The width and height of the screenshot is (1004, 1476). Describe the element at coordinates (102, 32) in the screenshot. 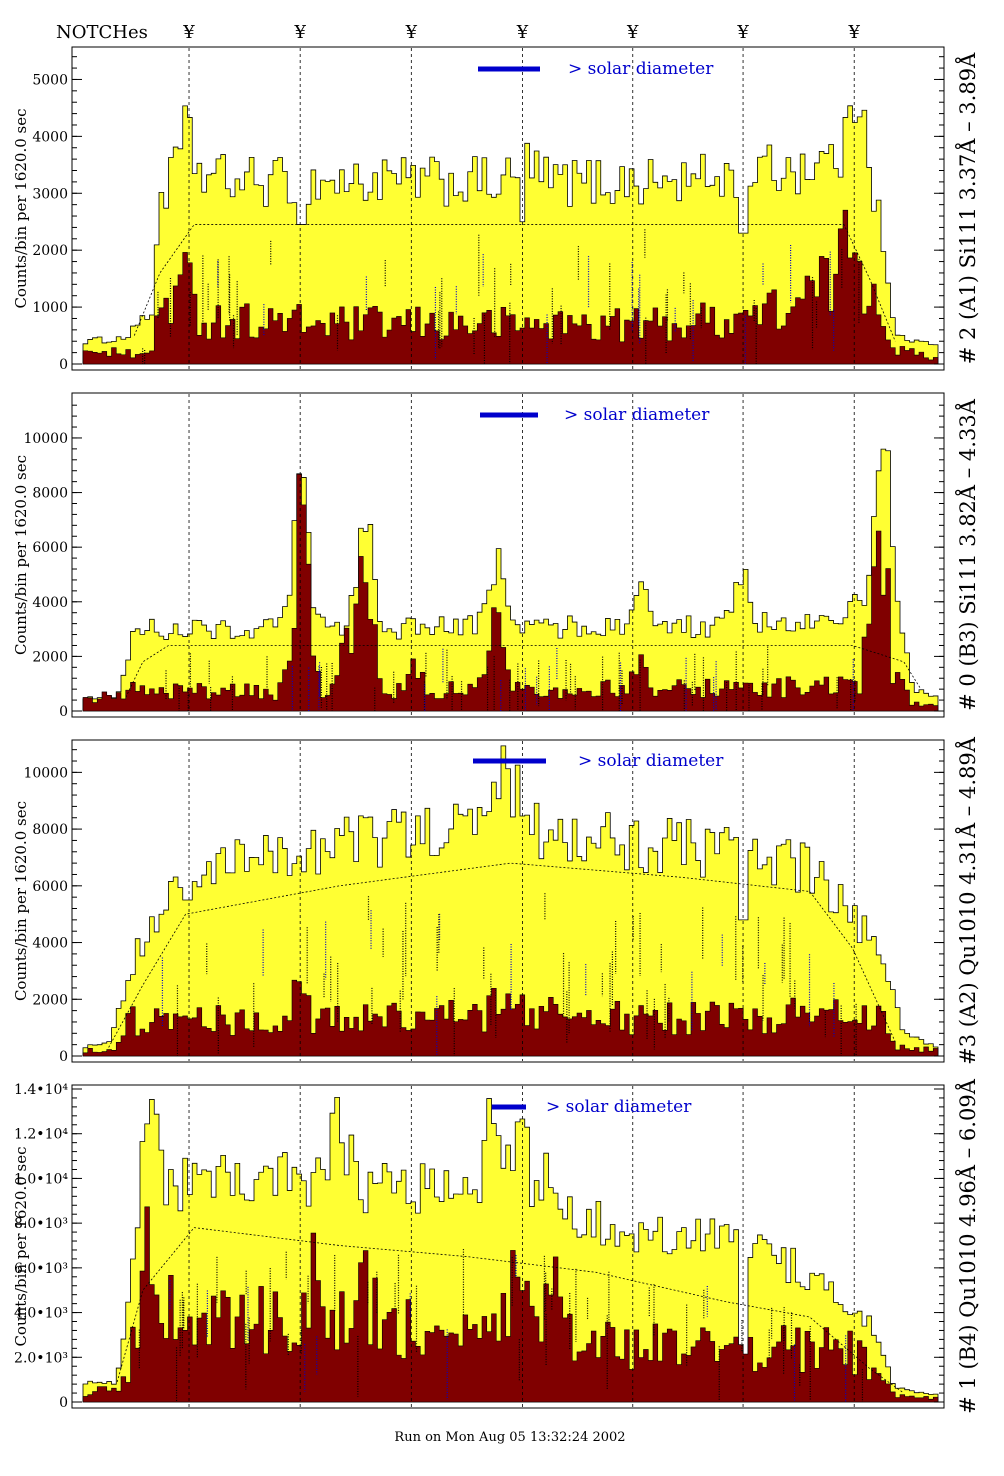

I see `notches-label: NOTCHes` at that location.